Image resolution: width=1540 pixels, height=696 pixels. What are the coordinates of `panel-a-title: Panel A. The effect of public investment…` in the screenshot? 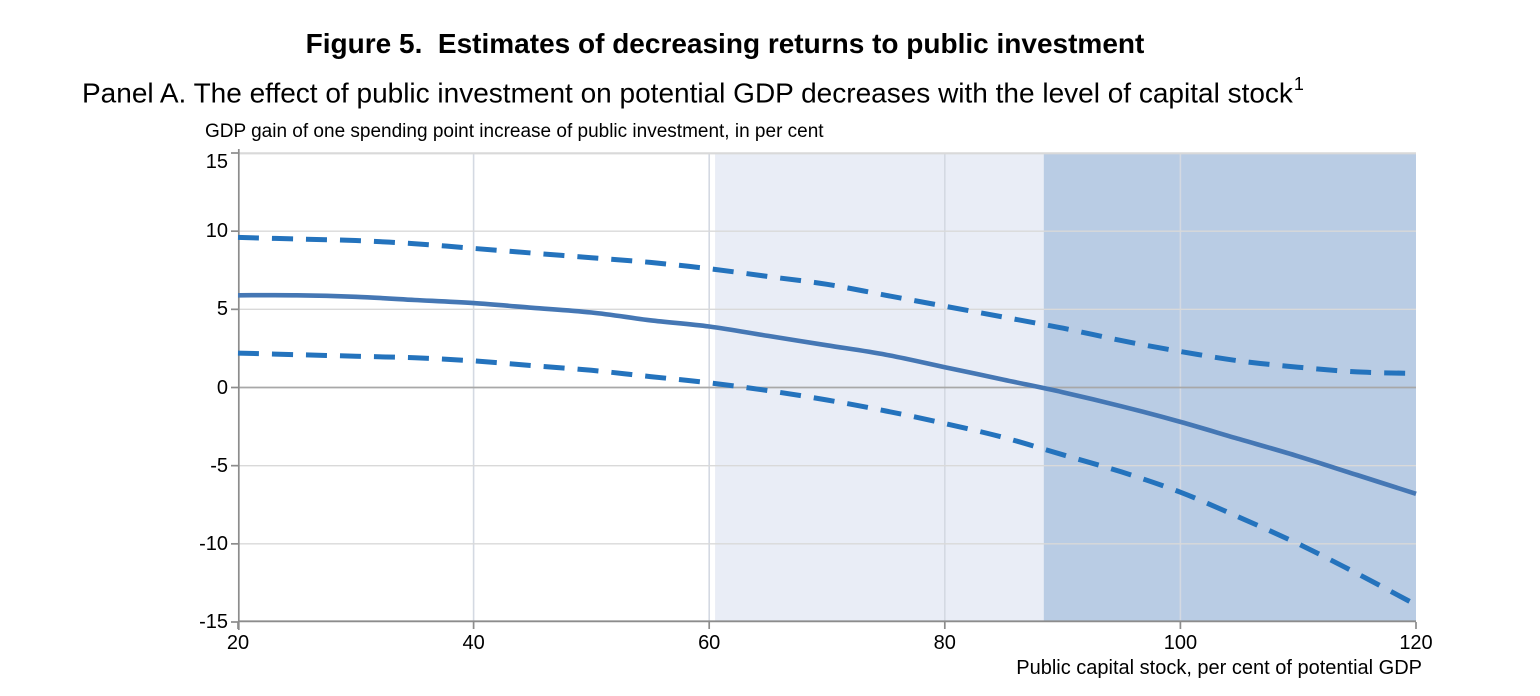 It's located at (693, 91).